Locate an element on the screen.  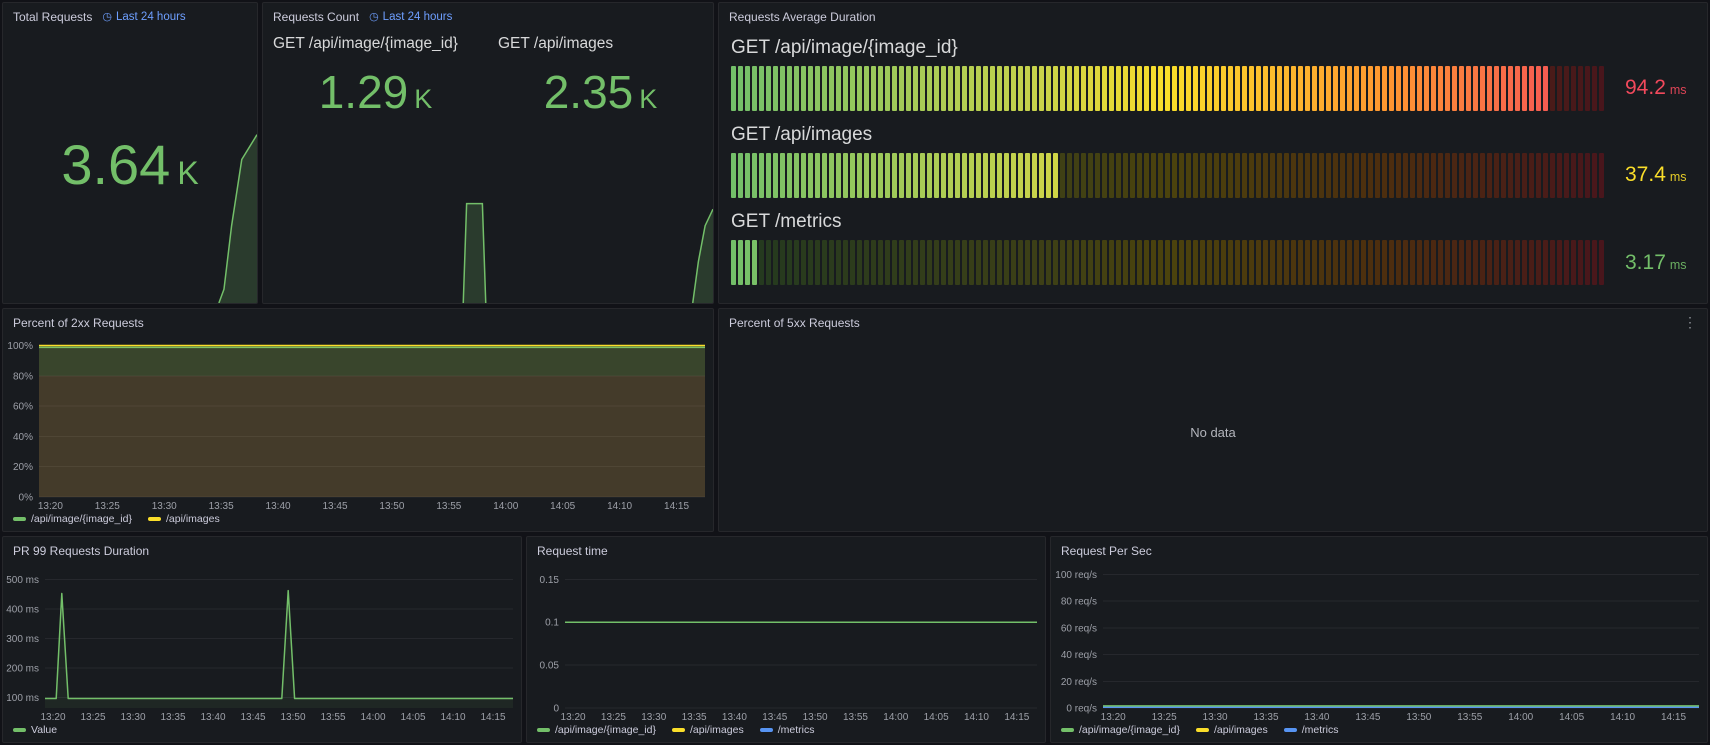
panel-header: Request time is located at coordinates (786, 549).